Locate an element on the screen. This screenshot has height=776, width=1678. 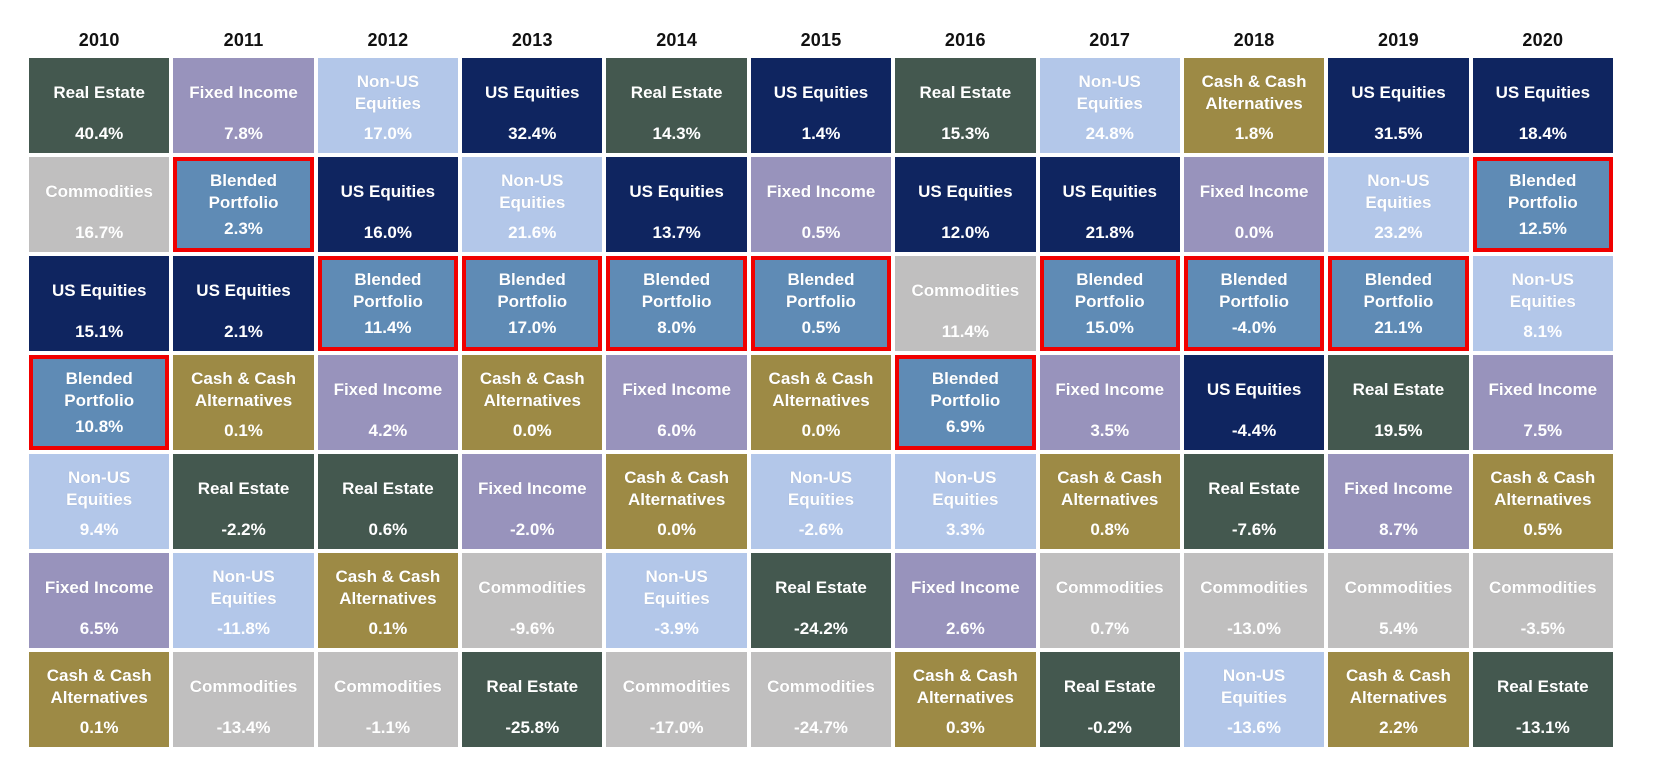
cell-2010-rank-6: Fixed Income 6.5% is located at coordinates (99, 600).